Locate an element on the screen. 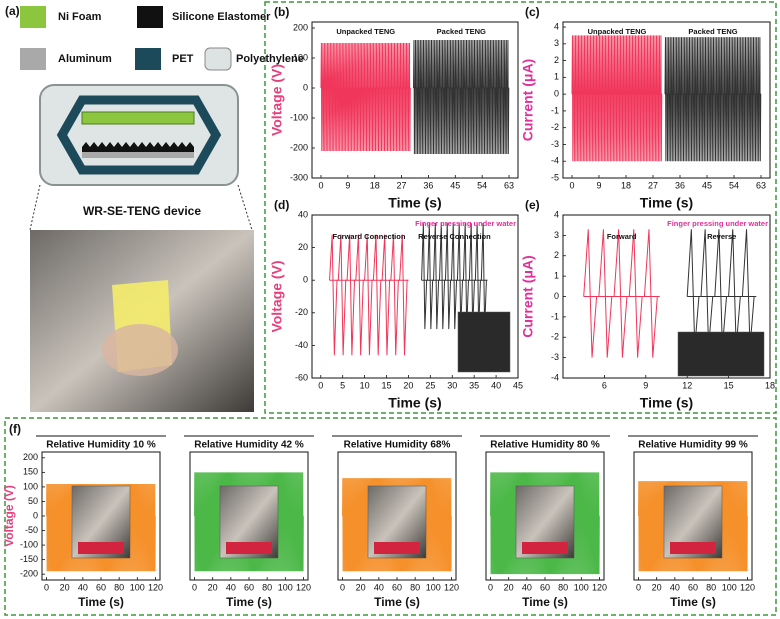  device-photo is located at coordinates (142, 321).